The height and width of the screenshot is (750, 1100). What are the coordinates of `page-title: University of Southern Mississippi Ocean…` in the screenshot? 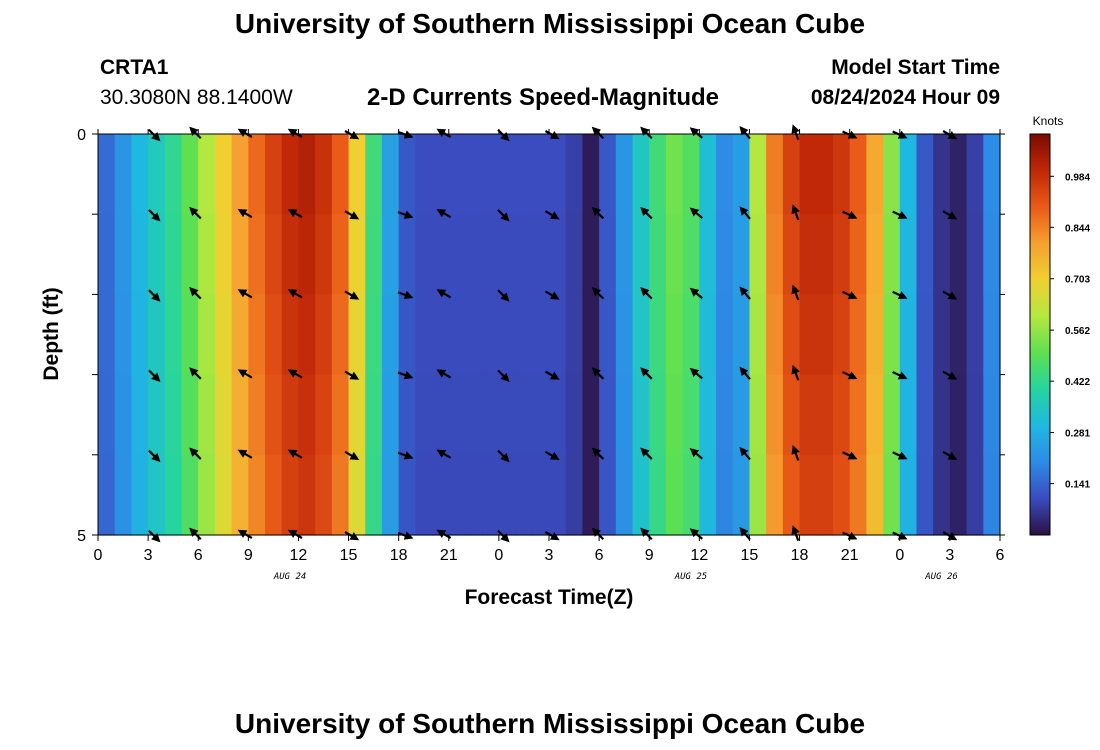 It's located at (550, 23).